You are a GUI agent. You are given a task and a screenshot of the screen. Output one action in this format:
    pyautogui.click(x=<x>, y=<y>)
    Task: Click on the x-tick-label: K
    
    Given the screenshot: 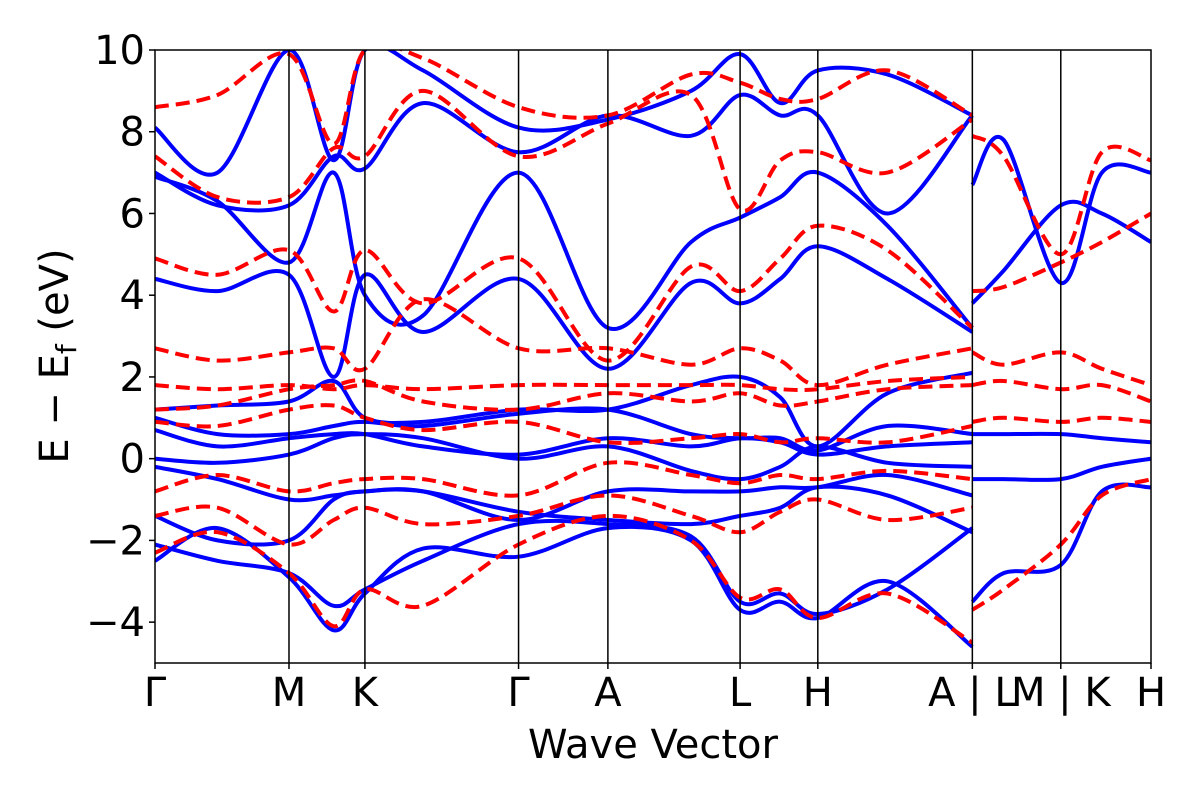 What is the action you would take?
    pyautogui.click(x=366, y=693)
    